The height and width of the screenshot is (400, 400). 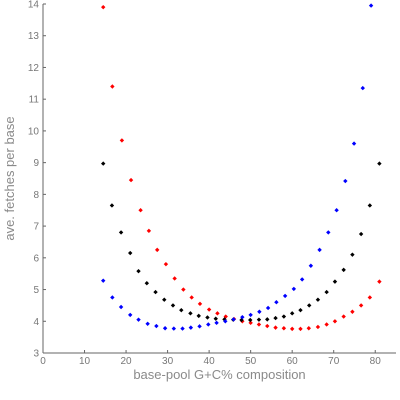 What do you see at coordinates (37, 180) in the screenshot?
I see `y-axis-ticks: 3 4 5 6 7 8 9 10 11 12 13 14` at bounding box center [37, 180].